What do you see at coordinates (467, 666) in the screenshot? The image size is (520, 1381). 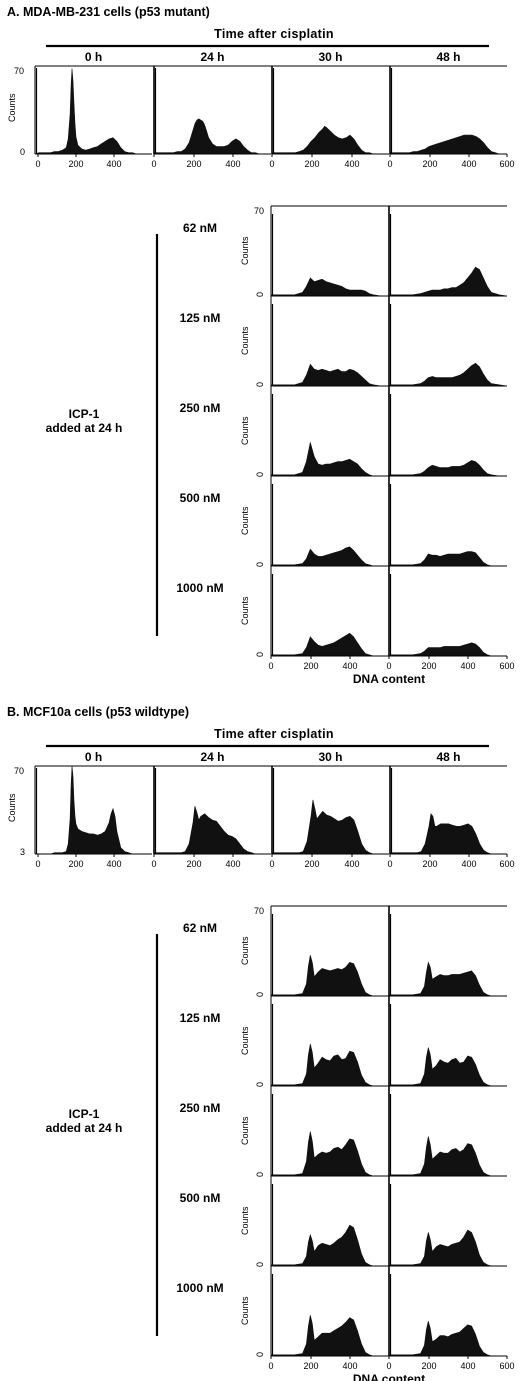 I see `panel-a-grid-xtick-5: 400` at bounding box center [467, 666].